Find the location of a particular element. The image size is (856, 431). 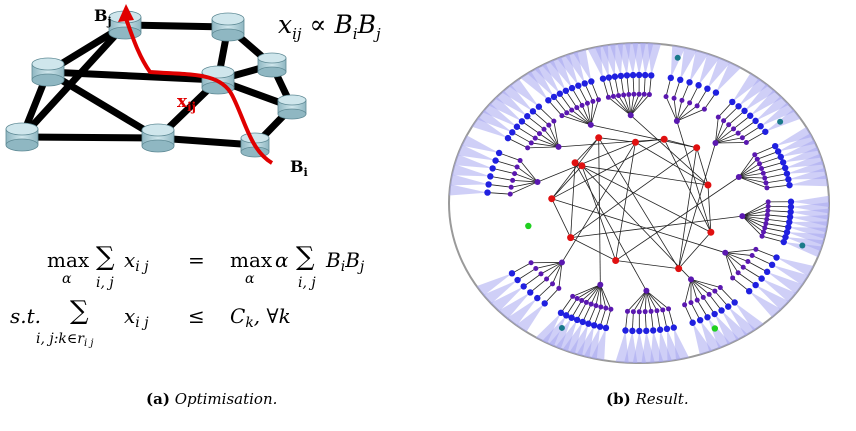

opt-max: max is located at coordinates (68, 260).